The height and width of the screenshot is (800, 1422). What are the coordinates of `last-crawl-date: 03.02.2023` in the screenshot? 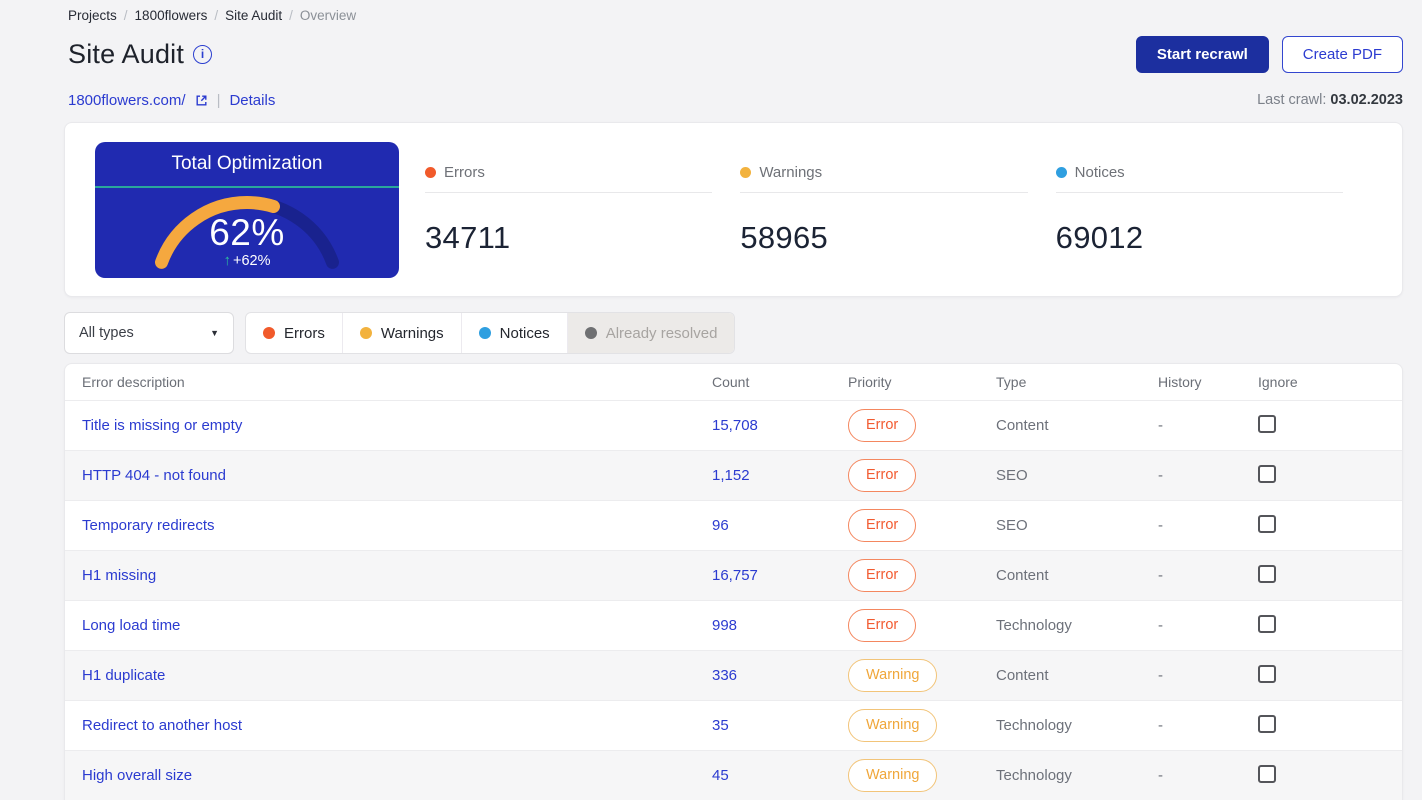 It's located at (1366, 100).